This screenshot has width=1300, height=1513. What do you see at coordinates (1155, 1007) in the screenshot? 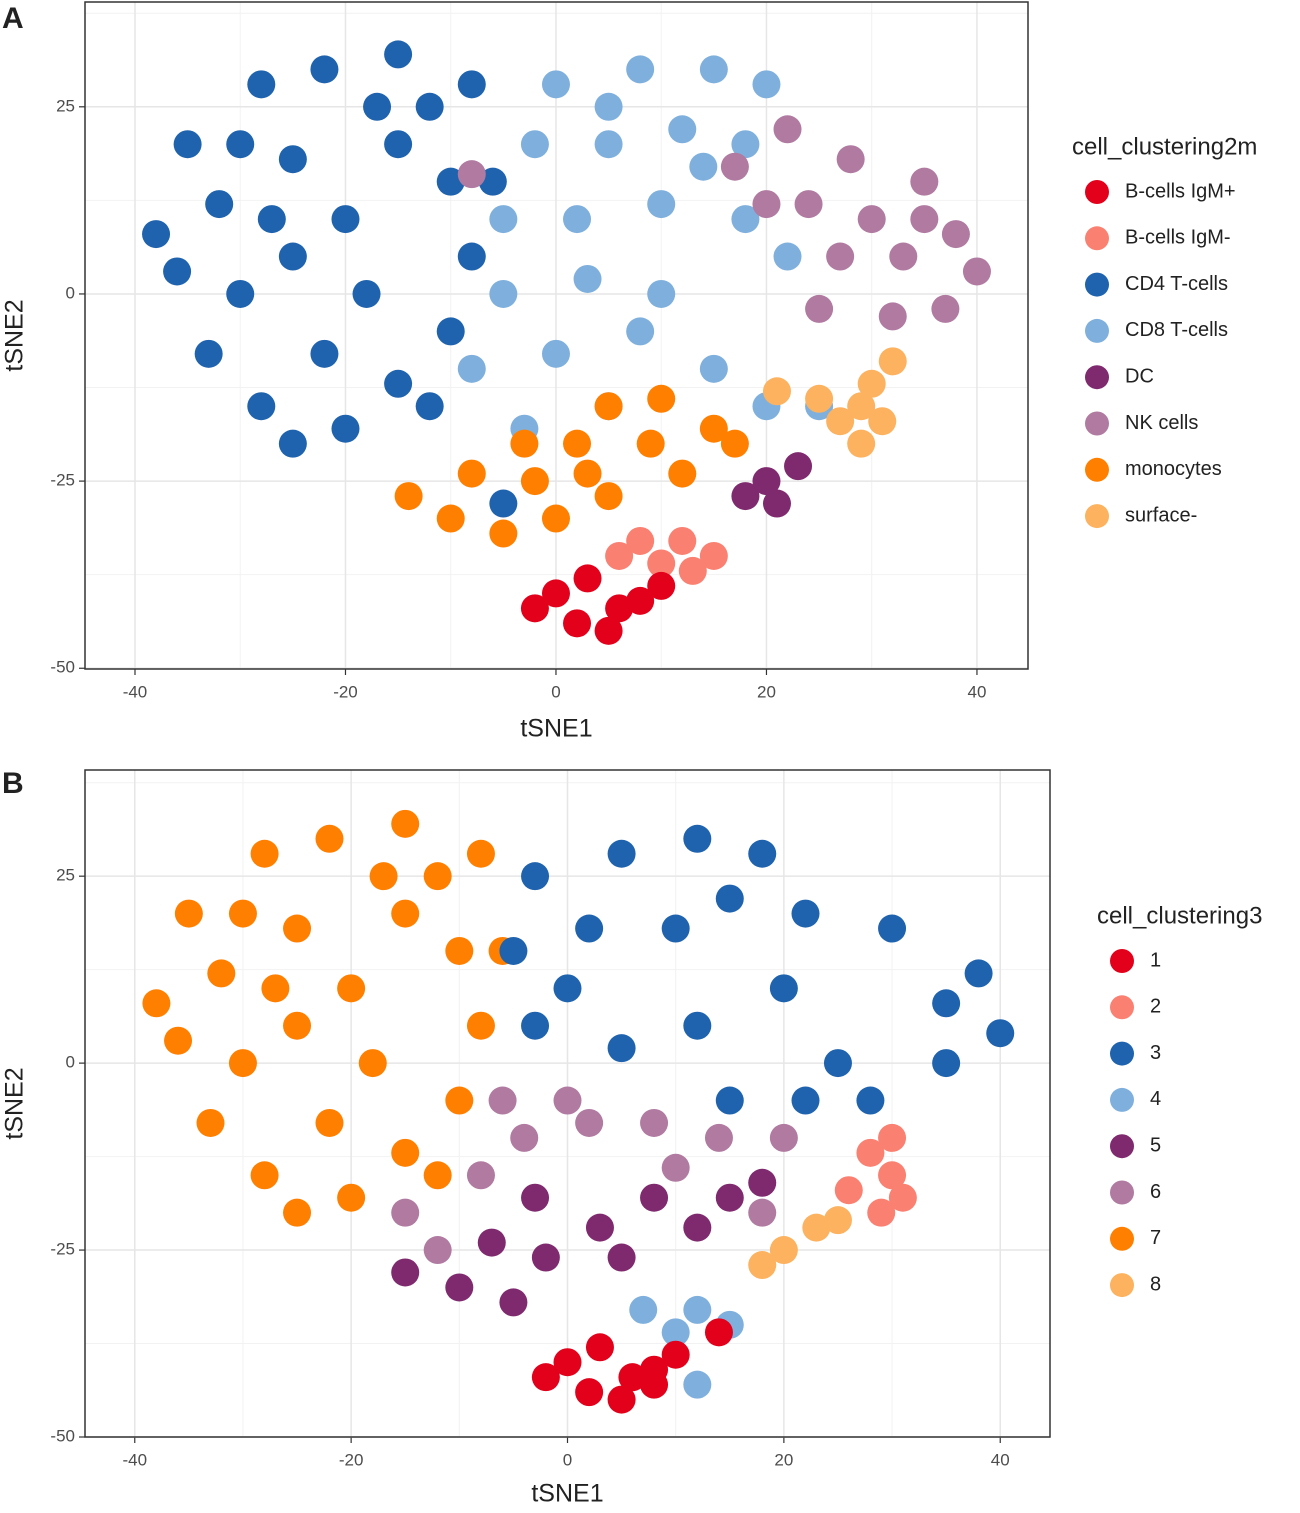
I see `legend-label: 2` at bounding box center [1155, 1007].